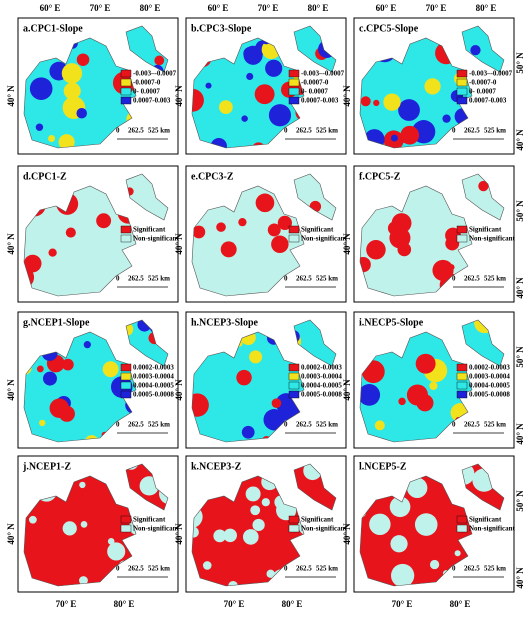 This screenshot has height=622, width=530. What do you see at coordinates (315, 83) in the screenshot?
I see `legend-label: -0.0007-0` at bounding box center [315, 83].